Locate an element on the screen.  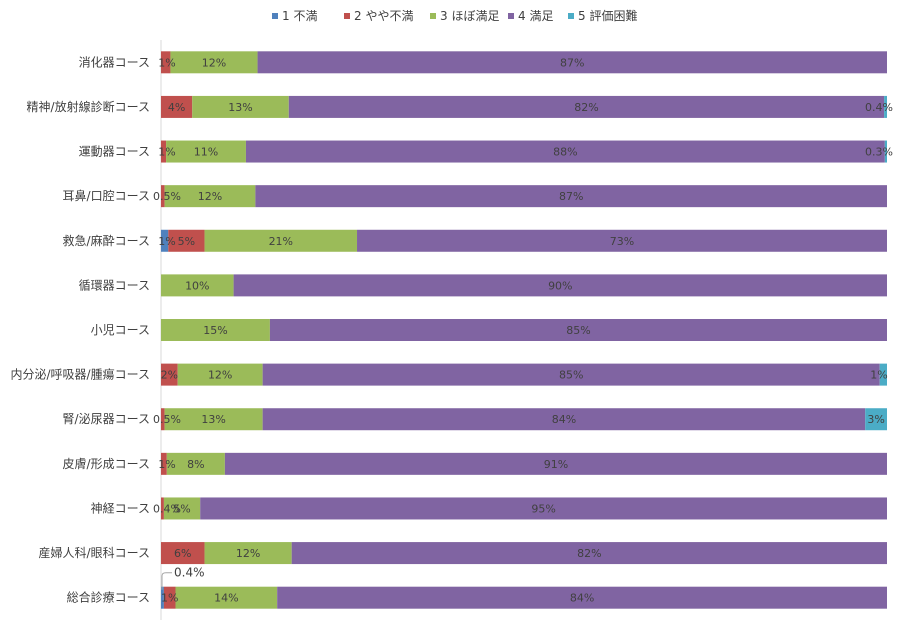
data-label-external: 0.4% is located at coordinates (189, 573).